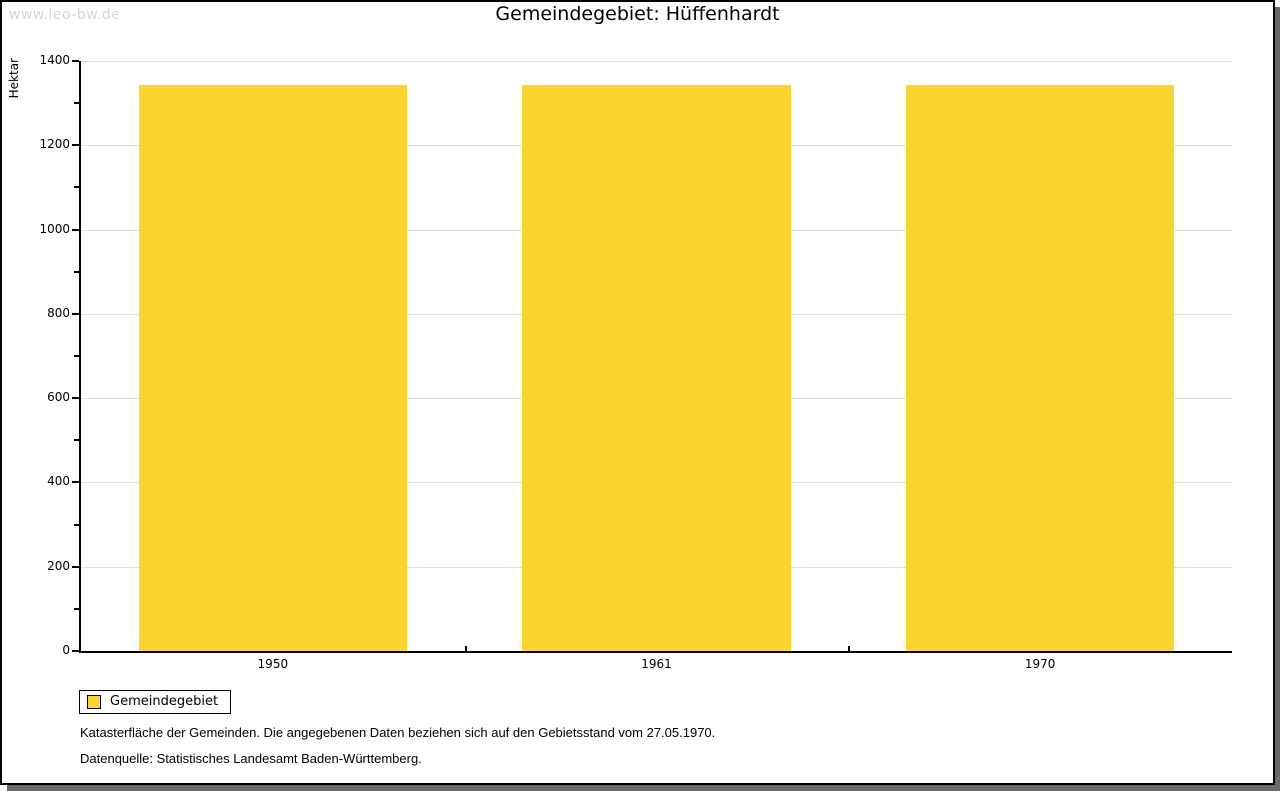 The height and width of the screenshot is (791, 1280). I want to click on legend-label: Gemeindegebiet, so click(164, 701).